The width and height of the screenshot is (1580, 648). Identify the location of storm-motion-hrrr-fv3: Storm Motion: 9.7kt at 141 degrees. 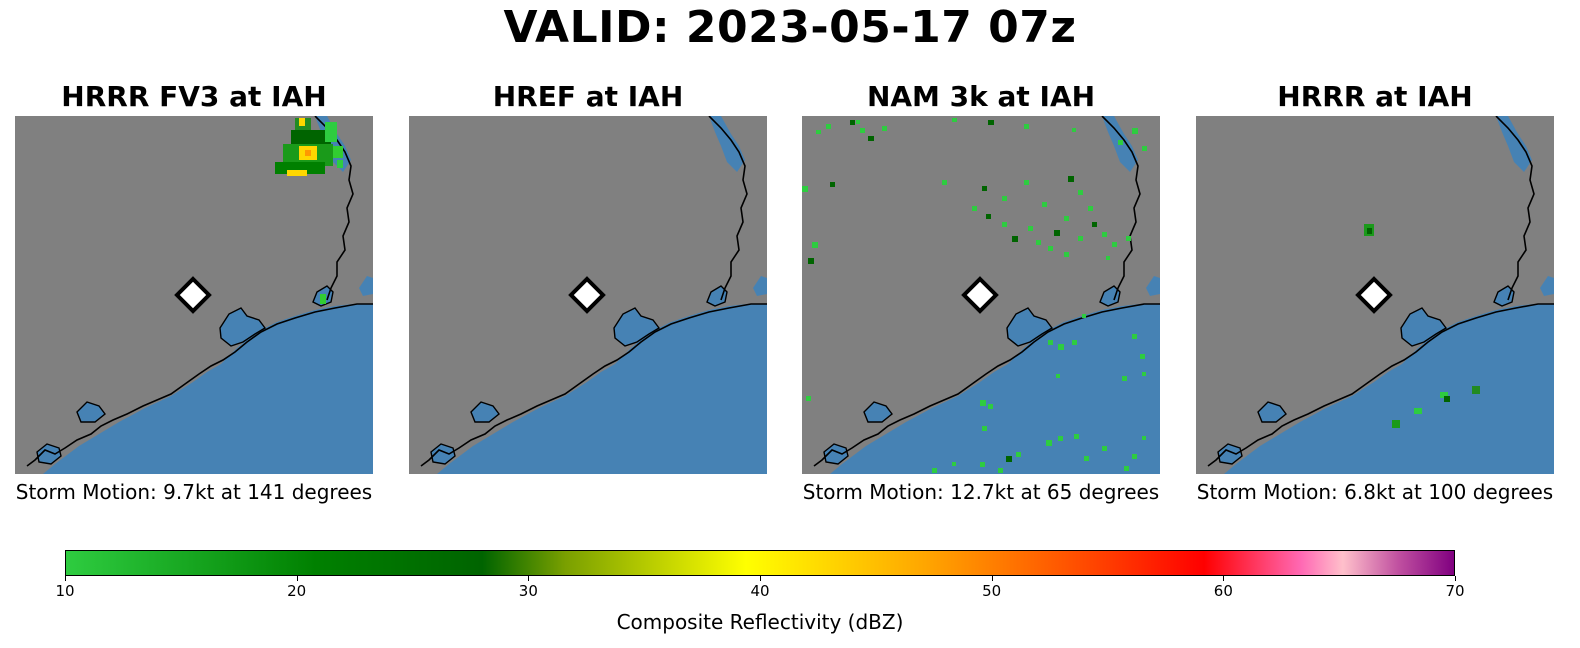
(197, 492).